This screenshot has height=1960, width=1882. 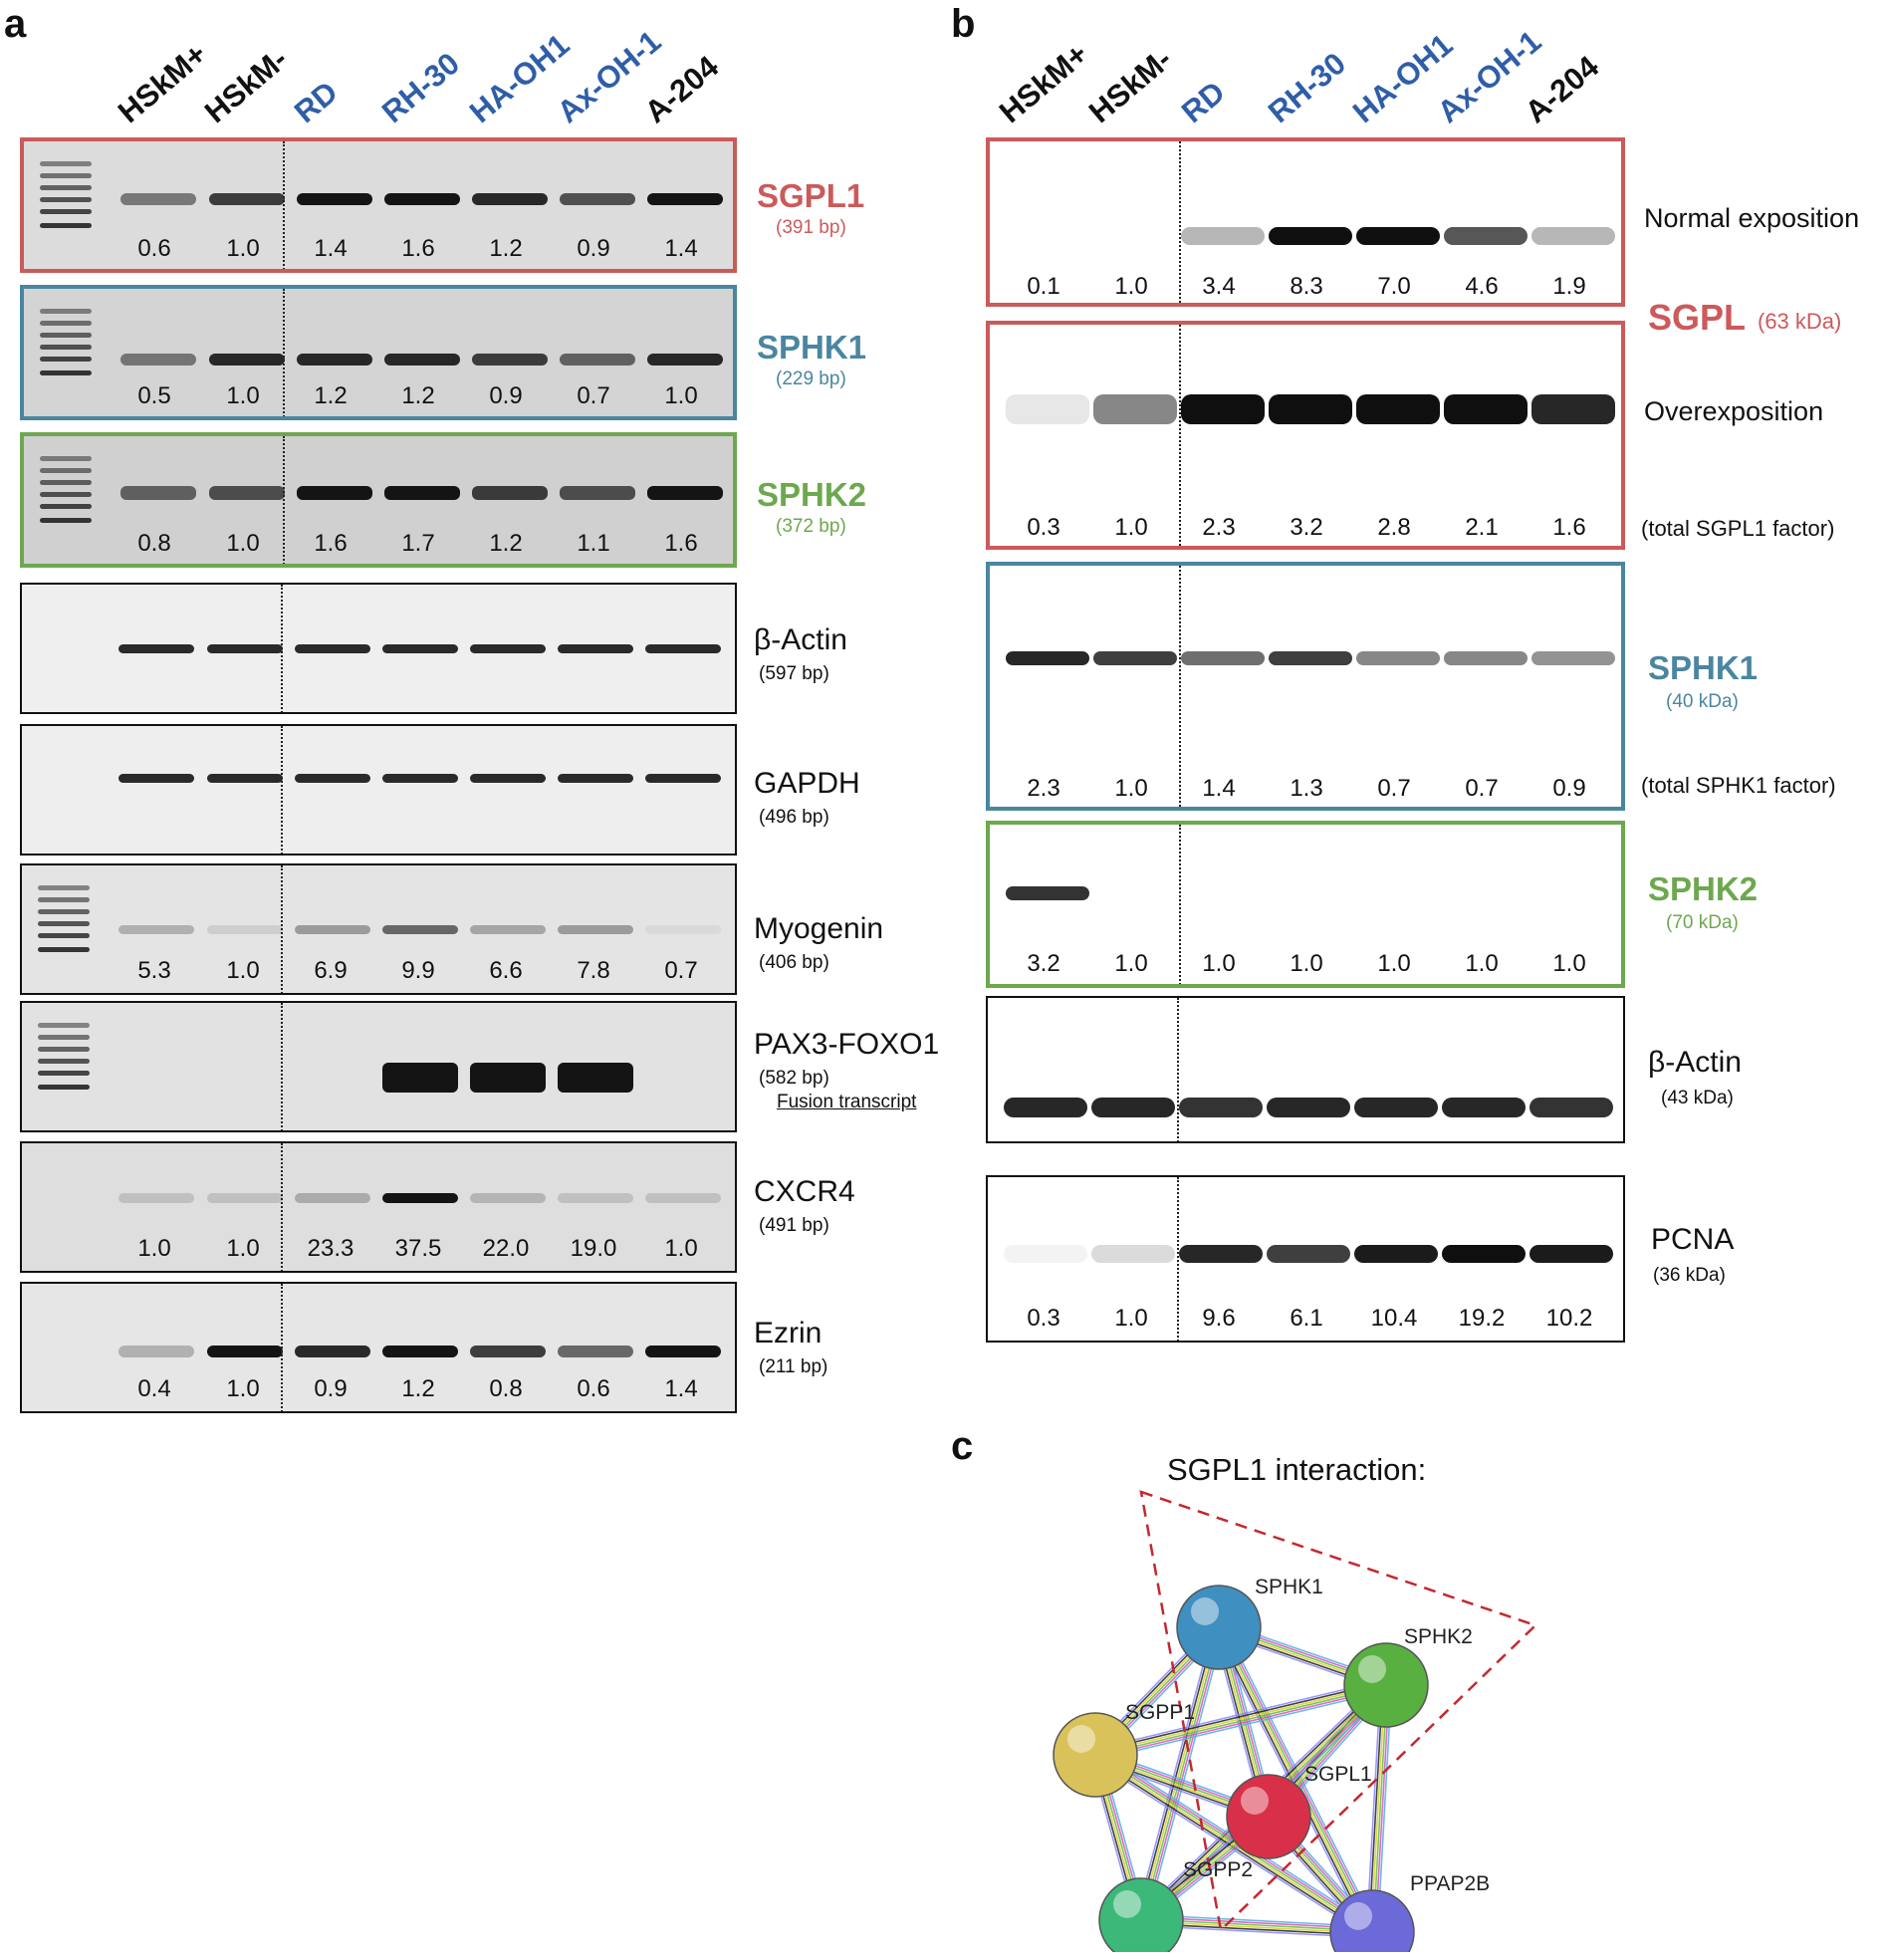 I want to click on quant-value: 6.1, so click(x=1306, y=1319).